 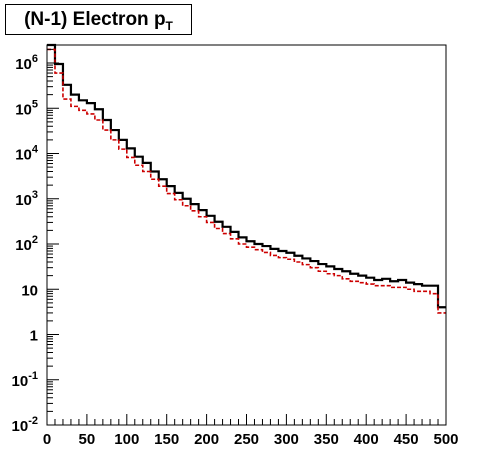 I want to click on y-tick-label: 10⁻², so click(x=25, y=425).